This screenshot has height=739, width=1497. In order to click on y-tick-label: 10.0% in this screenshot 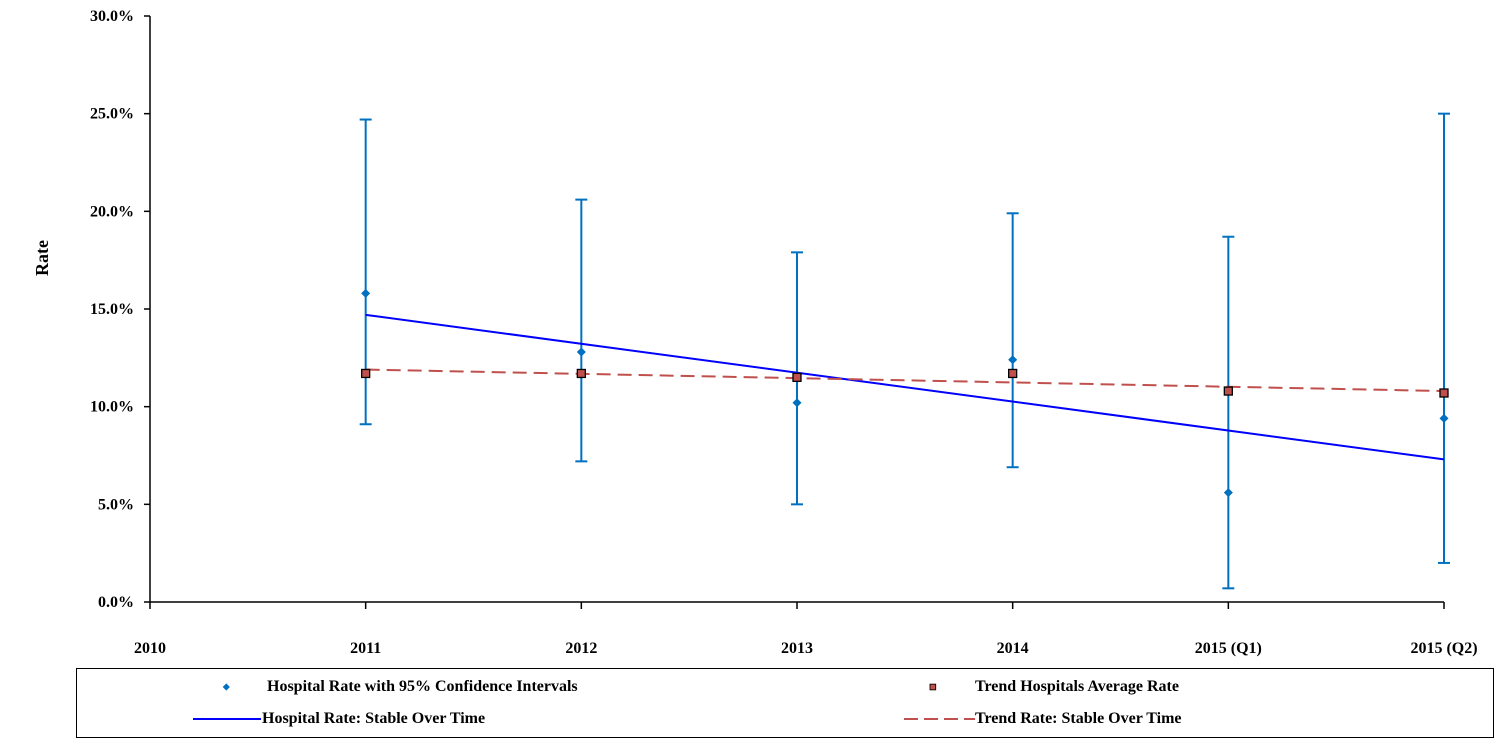, I will do `click(112, 407)`.